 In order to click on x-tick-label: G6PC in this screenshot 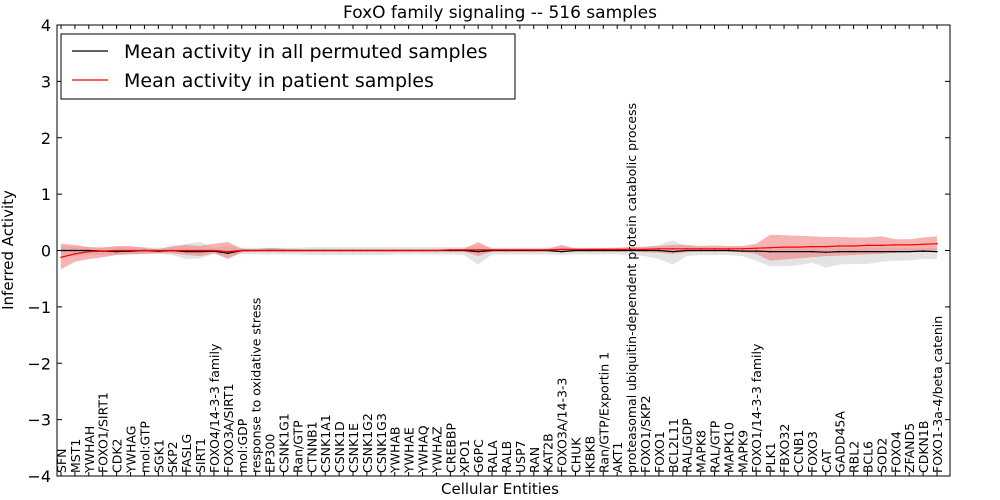, I will do `click(478, 456)`.